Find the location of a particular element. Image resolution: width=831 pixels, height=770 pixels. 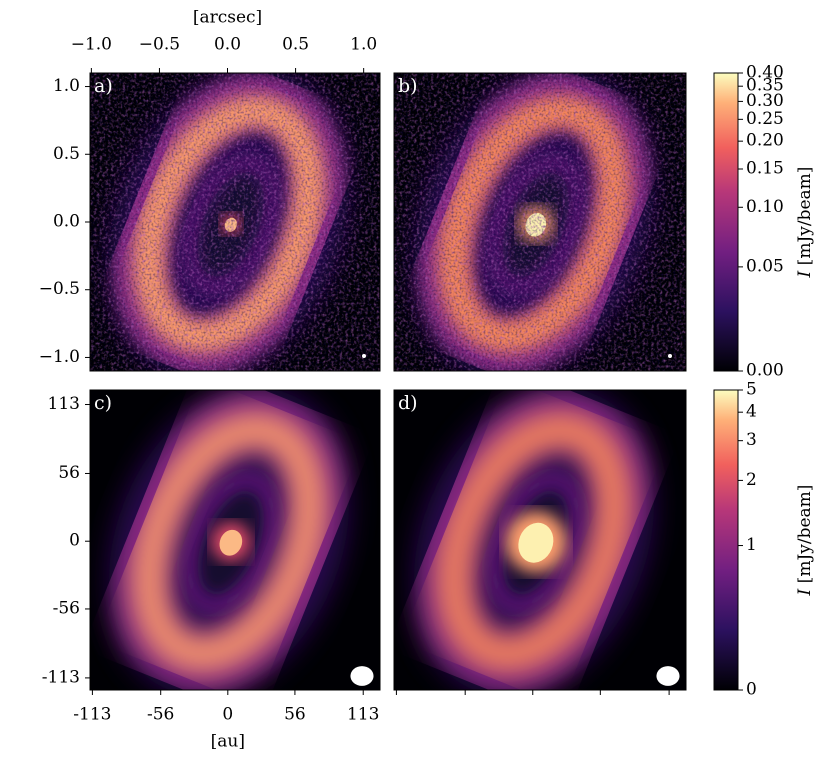

y-tick-label: -113 is located at coordinates (61, 677).